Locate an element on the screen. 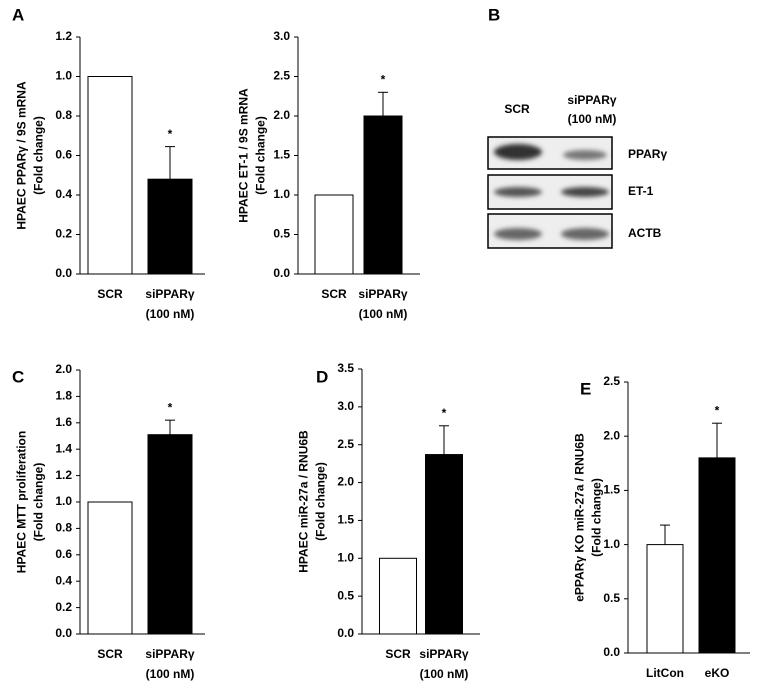  y-axis-label: HPAEC PPARγ / 9S mRNA is located at coordinates (22, 155).